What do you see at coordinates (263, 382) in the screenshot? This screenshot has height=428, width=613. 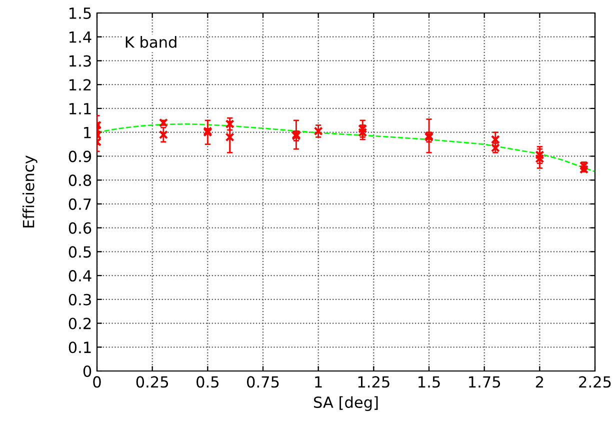 I see `x-tick-label: 0.75` at bounding box center [263, 382].